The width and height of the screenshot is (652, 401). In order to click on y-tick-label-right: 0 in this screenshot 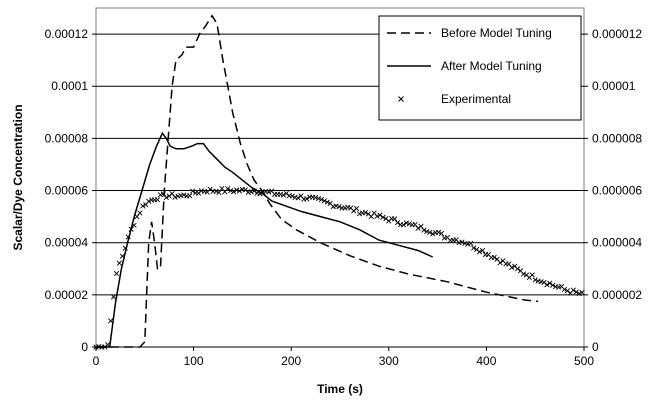, I will do `click(595, 347)`.